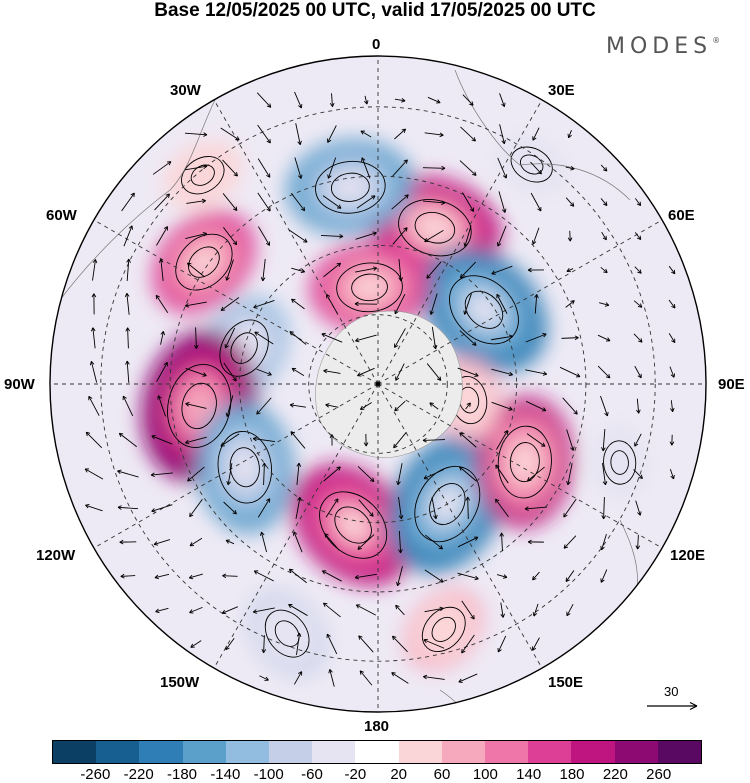 This screenshot has height=783, width=750. Describe the element at coordinates (398, 774) in the screenshot. I see `colorbar-tick-label: 20` at that location.